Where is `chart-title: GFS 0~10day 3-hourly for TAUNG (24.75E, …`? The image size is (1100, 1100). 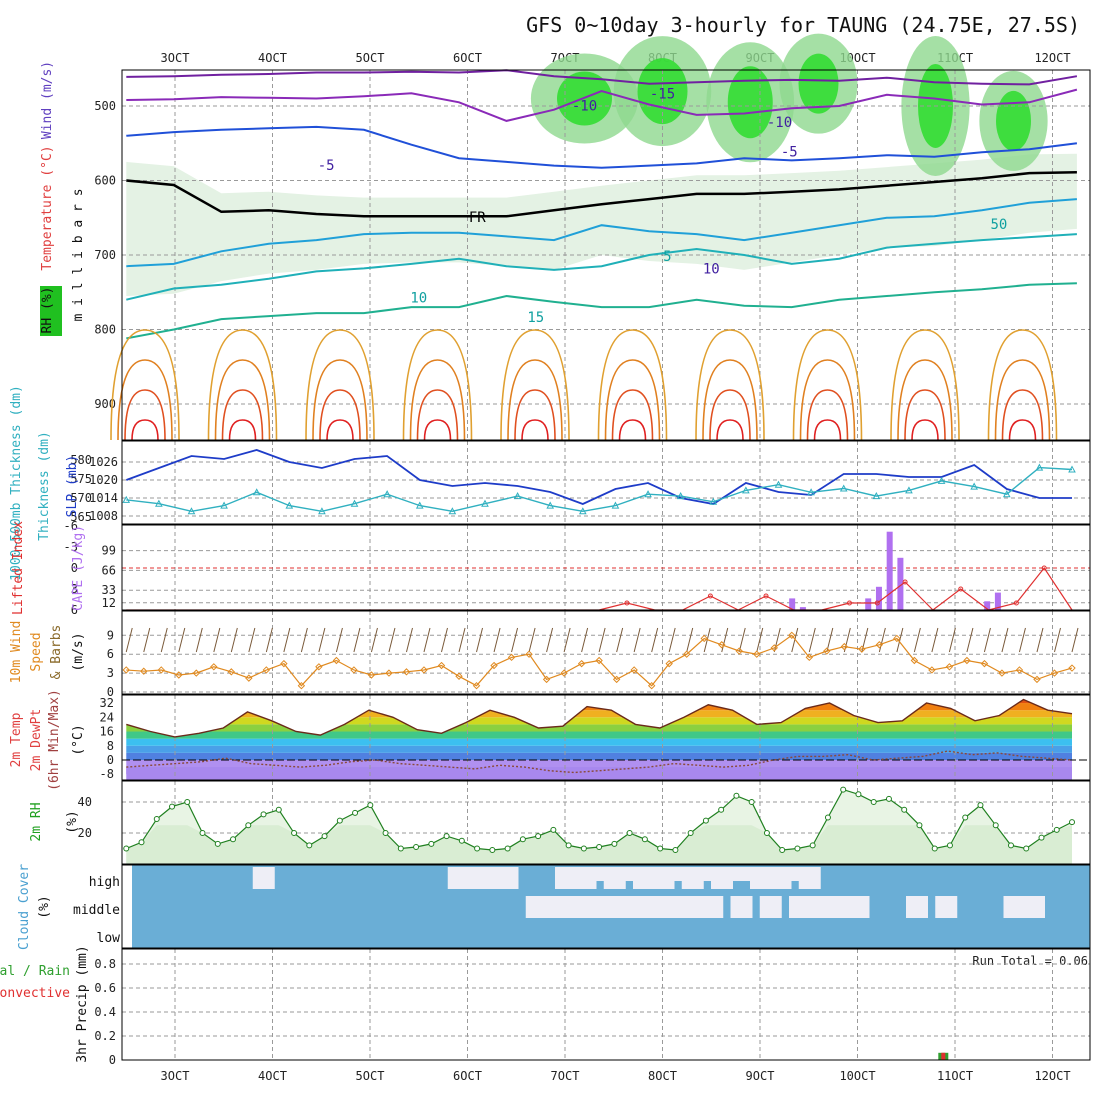
chart-title: GFS 0~10day 3-hourly for TAUNG (24.75E, … is located at coordinates (803, 25).